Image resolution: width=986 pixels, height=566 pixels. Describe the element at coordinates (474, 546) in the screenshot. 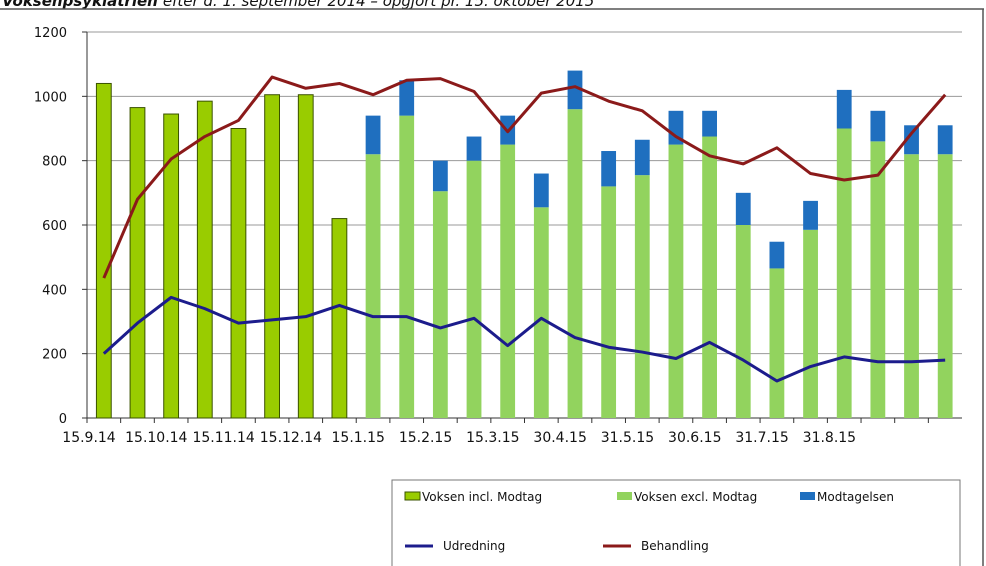

I see `legend-label: Udredning` at that location.